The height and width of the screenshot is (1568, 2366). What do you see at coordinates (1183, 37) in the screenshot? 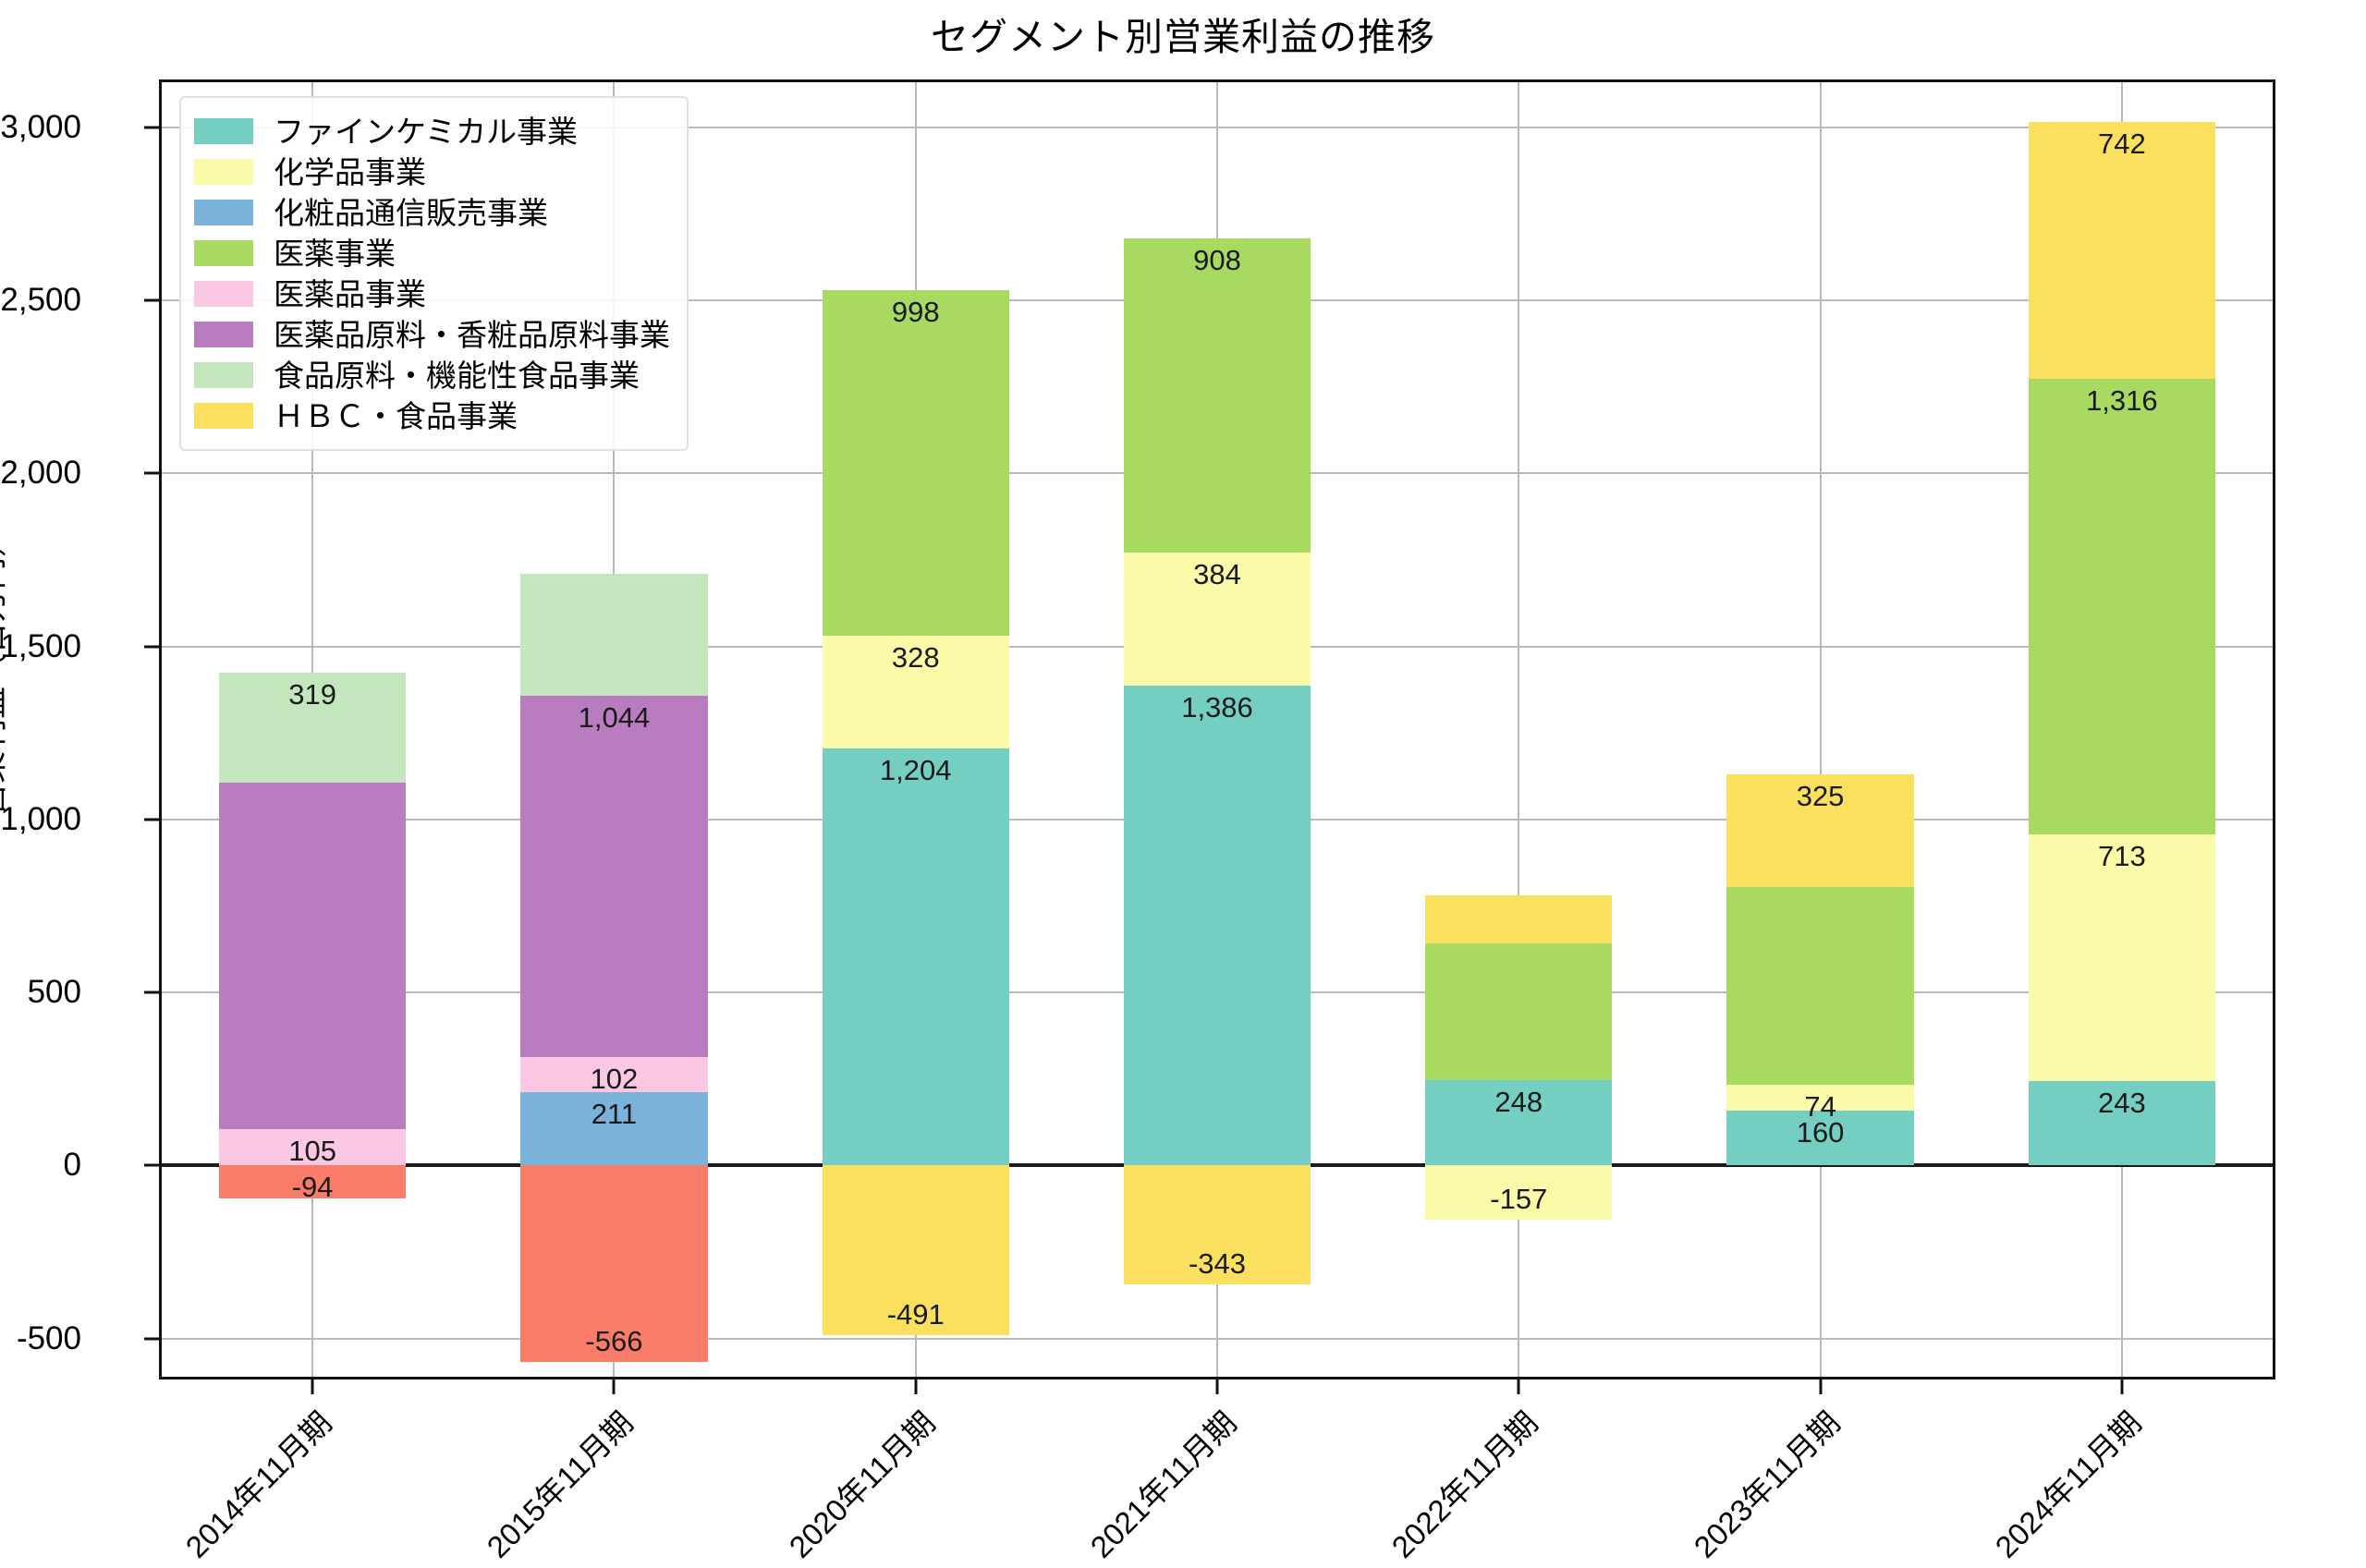
I see `page-title: セグメント別営業利益の推移` at bounding box center [1183, 37].